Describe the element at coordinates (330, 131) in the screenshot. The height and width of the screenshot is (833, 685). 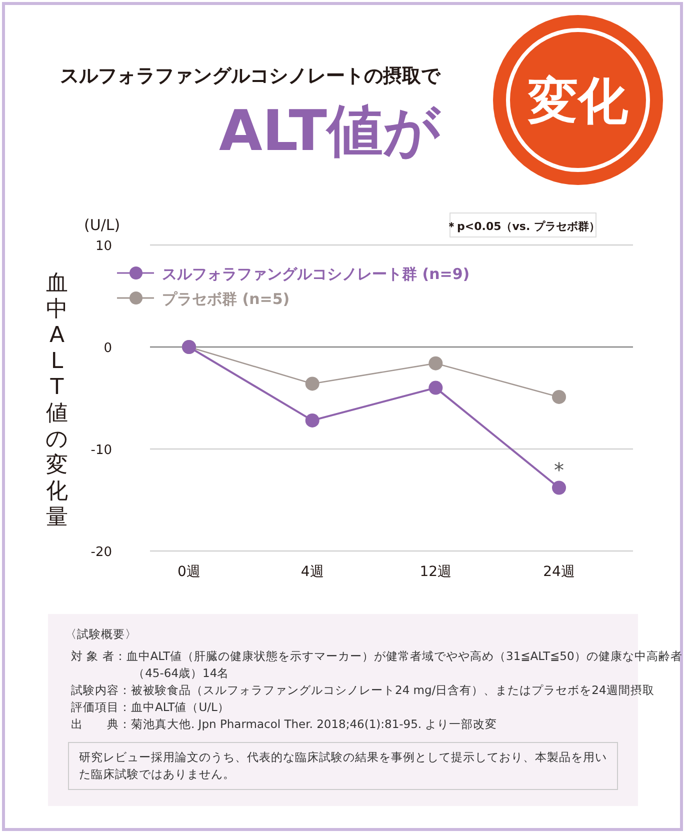
I see `chart-subtitle: ALT値が` at that location.